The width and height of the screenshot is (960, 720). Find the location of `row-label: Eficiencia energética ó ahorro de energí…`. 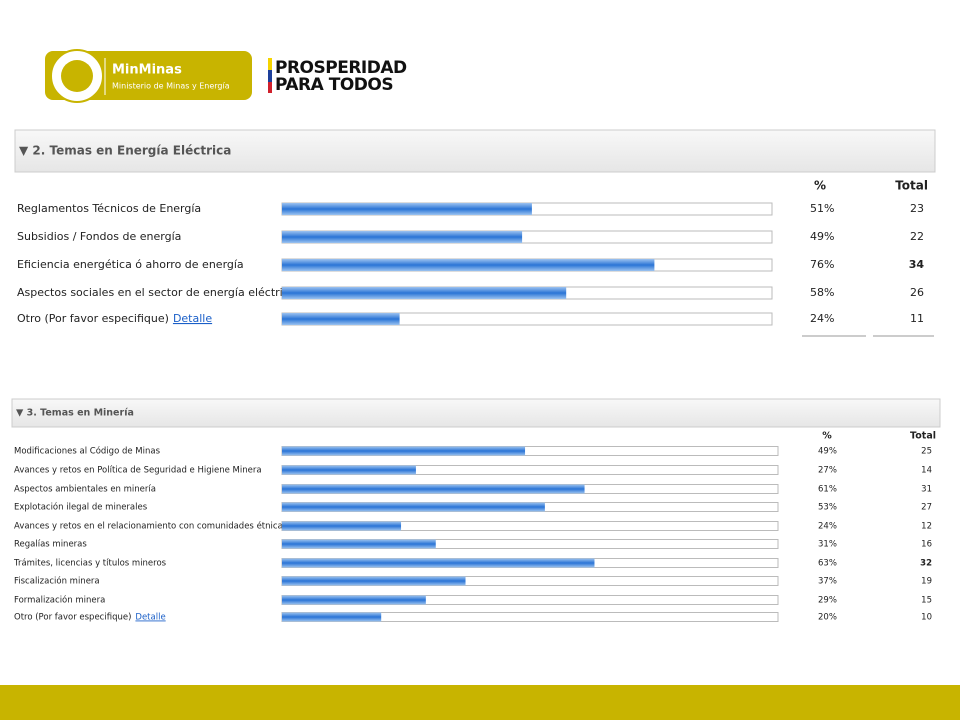

row-label: Eficiencia energética ó ahorro de energí… is located at coordinates (130, 264).